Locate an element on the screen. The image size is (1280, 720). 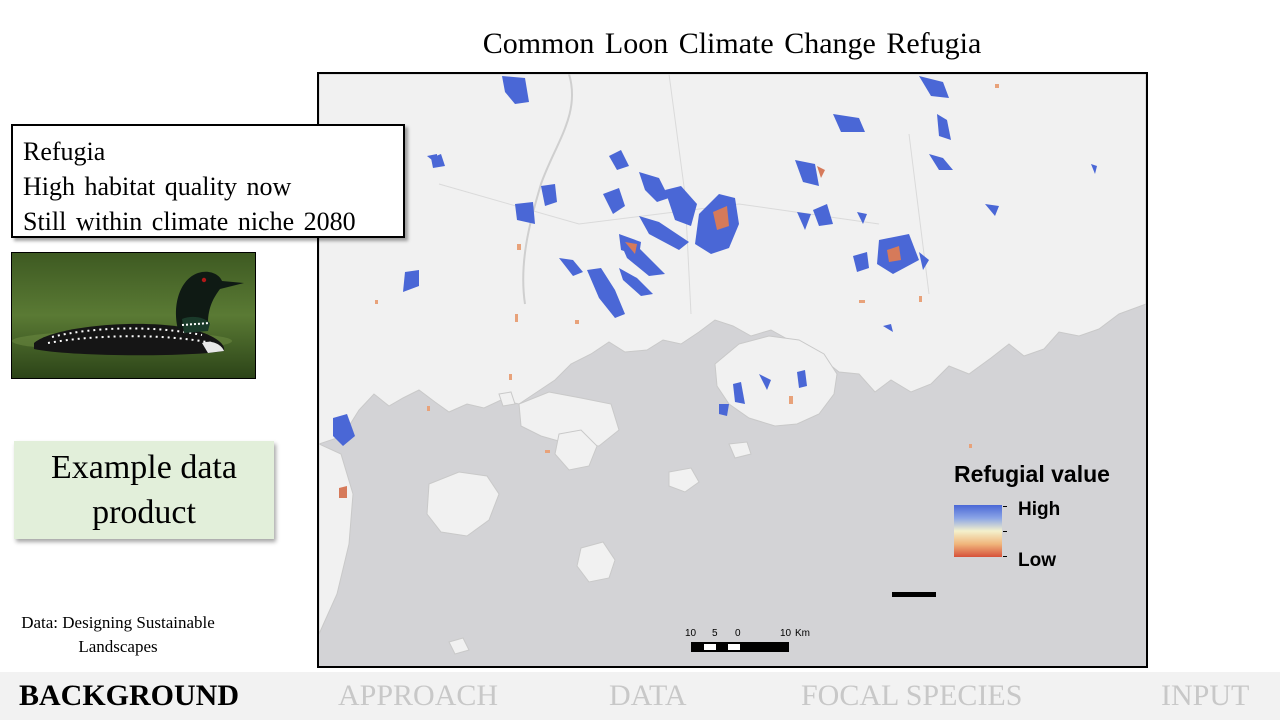
scale-label-10-left: 10 is located at coordinates (691, 633).